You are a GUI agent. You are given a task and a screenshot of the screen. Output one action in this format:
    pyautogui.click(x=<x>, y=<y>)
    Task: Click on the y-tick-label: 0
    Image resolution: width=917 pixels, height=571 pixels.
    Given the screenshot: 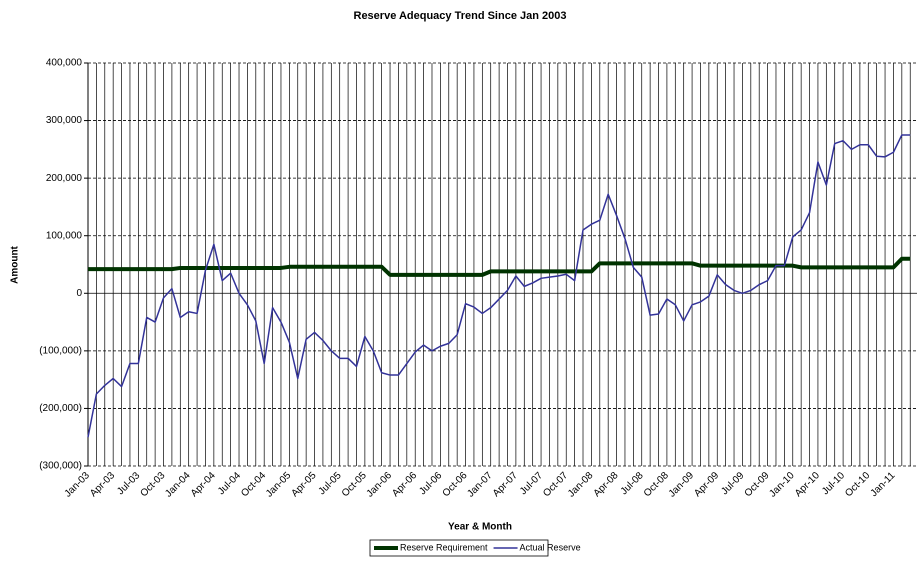 What is the action you would take?
    pyautogui.click(x=79, y=293)
    